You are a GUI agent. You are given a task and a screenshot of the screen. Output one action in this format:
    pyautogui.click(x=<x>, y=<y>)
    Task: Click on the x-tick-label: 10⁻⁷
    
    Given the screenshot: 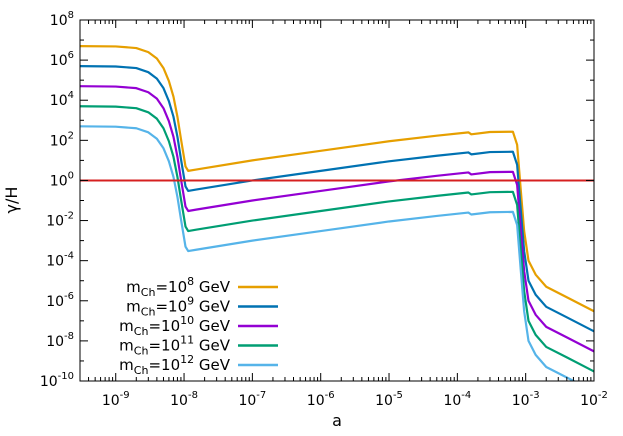 What is the action you would take?
    pyautogui.click(x=252, y=399)
    